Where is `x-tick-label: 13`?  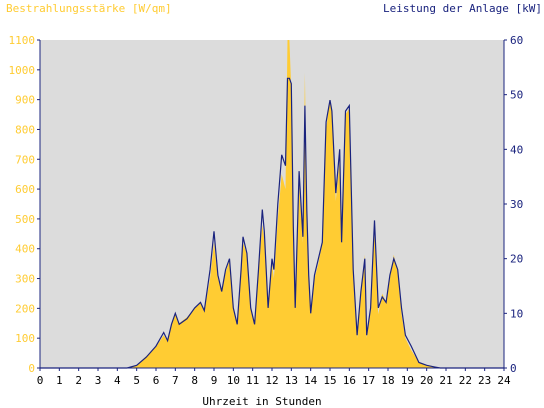 x-tick-label: 13 is located at coordinates (291, 380).